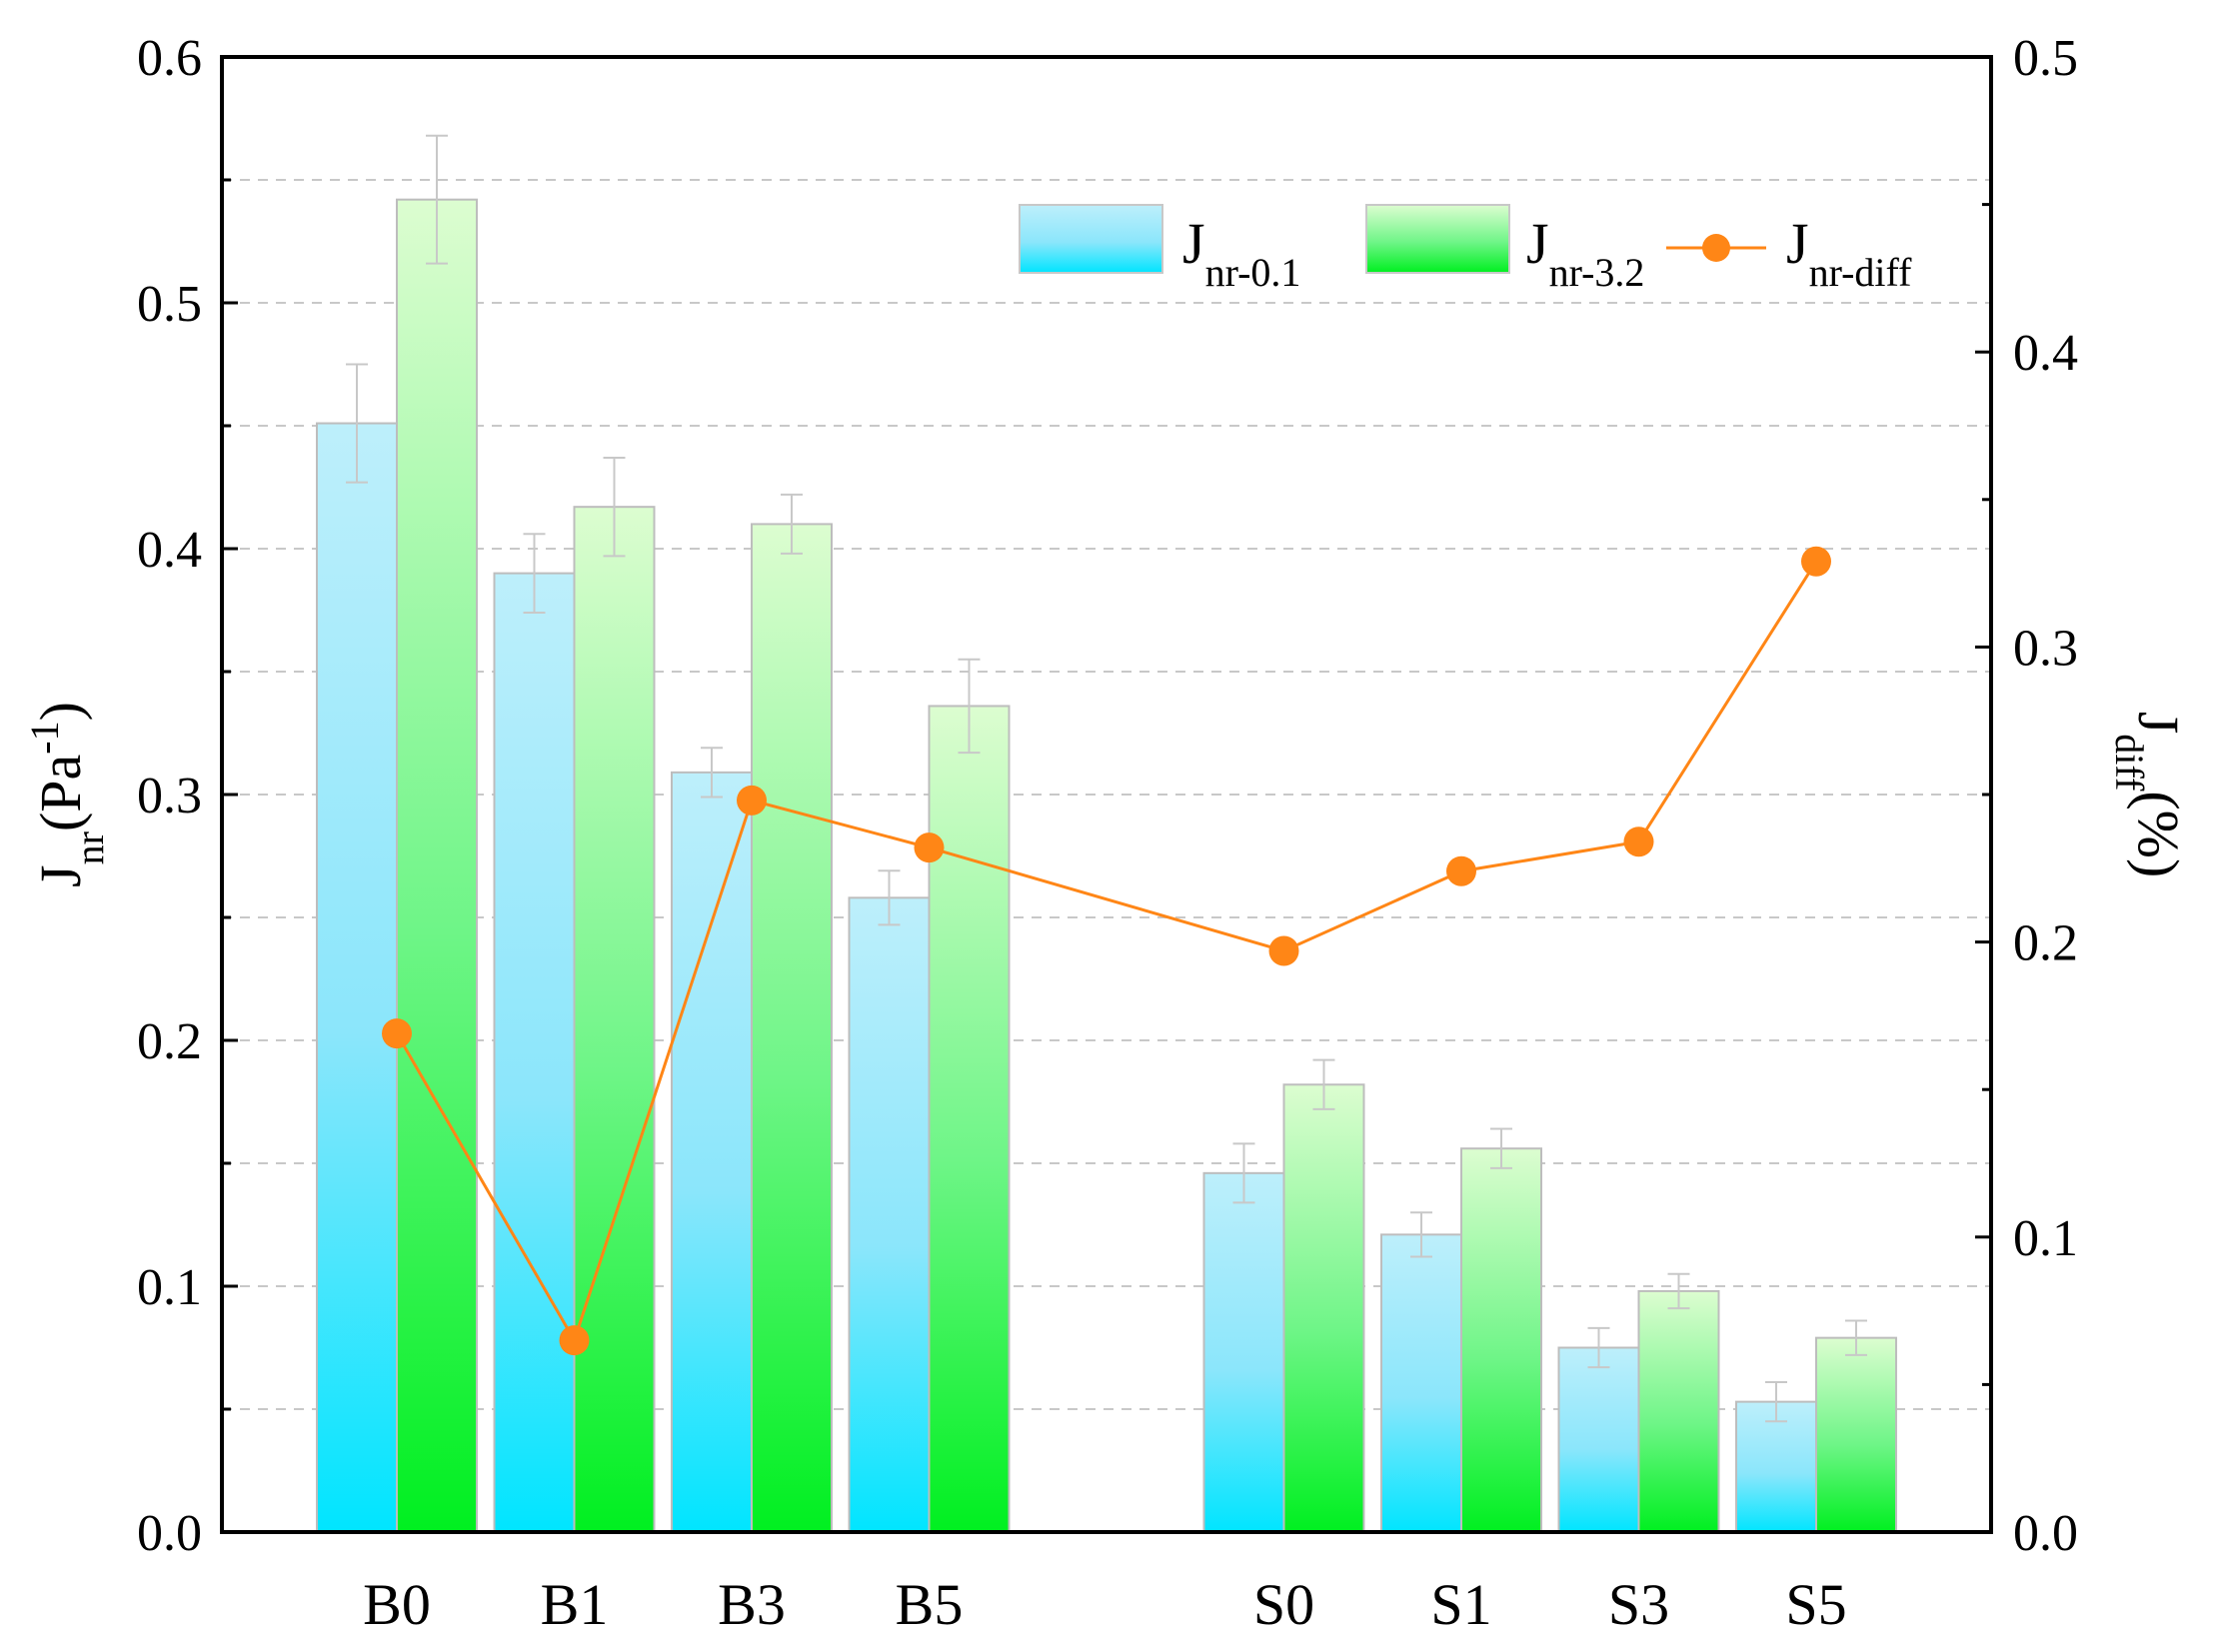  What do you see at coordinates (1638, 1604) in the screenshot?
I see `x-tick-label: S3` at bounding box center [1638, 1604].